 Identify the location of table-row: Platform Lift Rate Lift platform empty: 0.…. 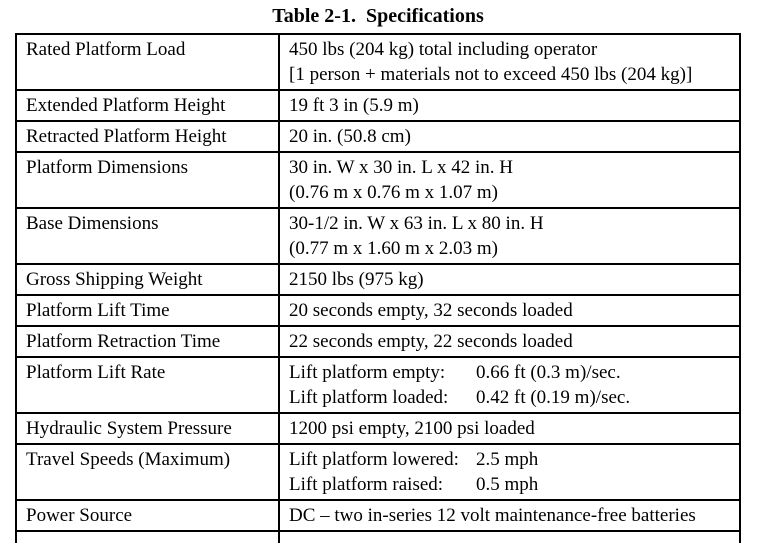
(378, 386).